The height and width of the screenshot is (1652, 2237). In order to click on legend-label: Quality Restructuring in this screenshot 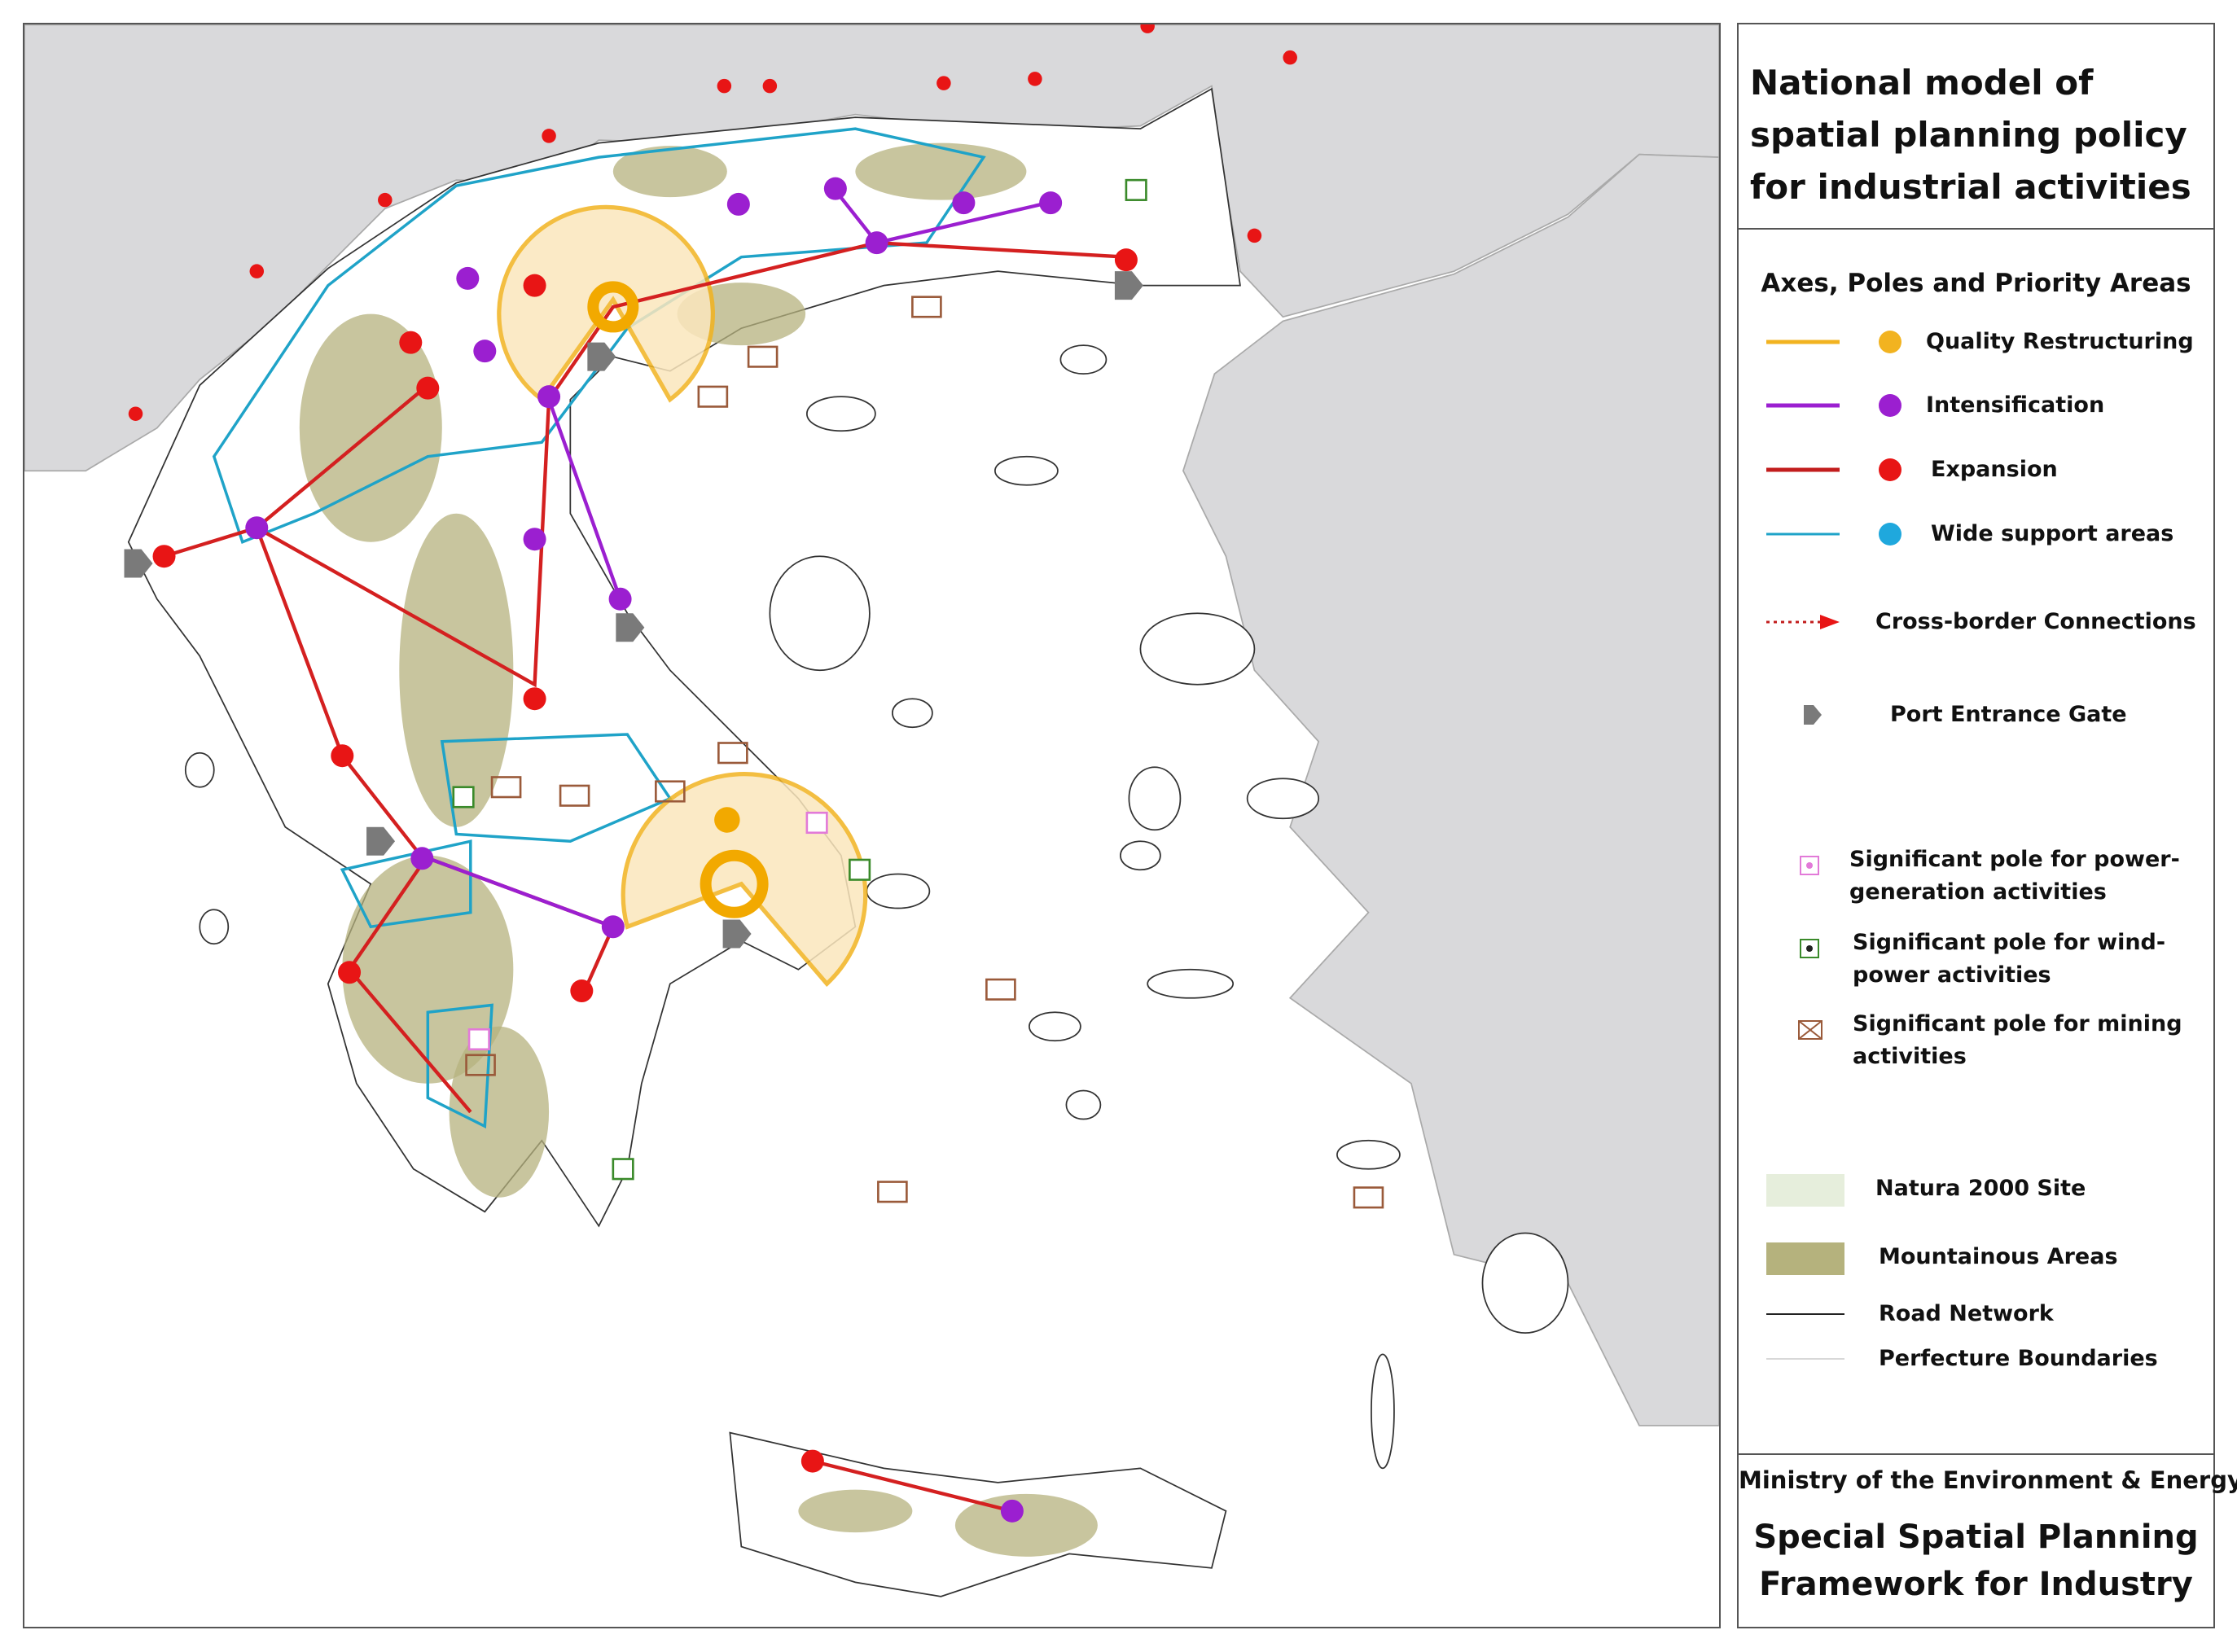, I will do `click(2060, 341)`.